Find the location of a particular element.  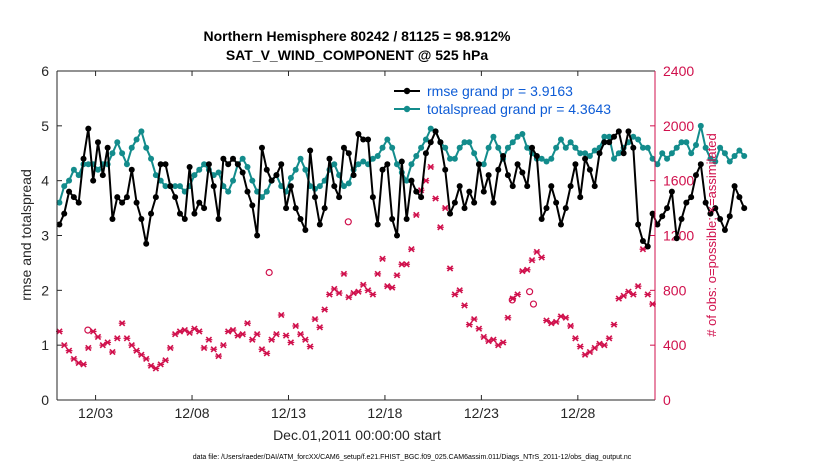

left-tick-label: 0 is located at coordinates (45, 400).